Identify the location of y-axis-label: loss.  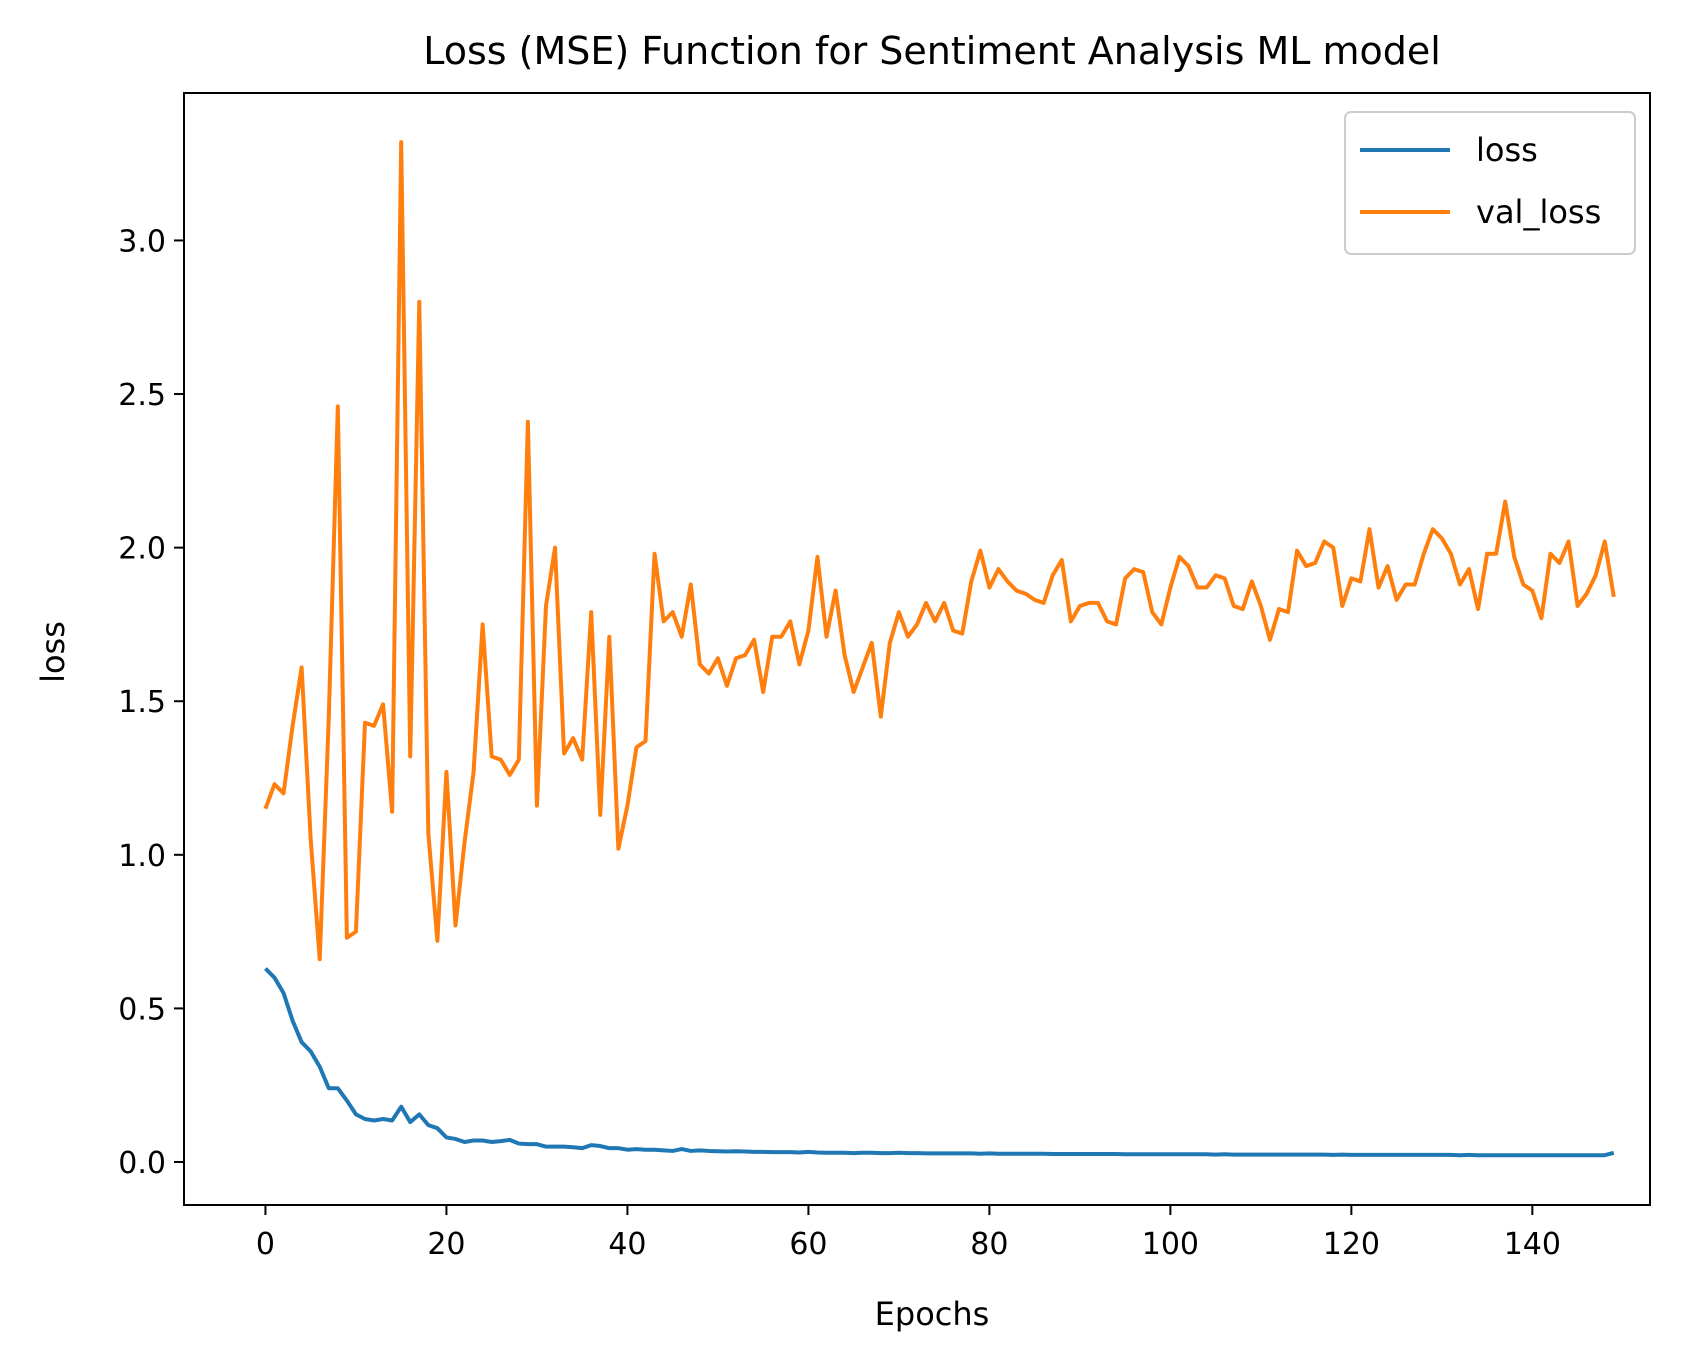
(53, 652).